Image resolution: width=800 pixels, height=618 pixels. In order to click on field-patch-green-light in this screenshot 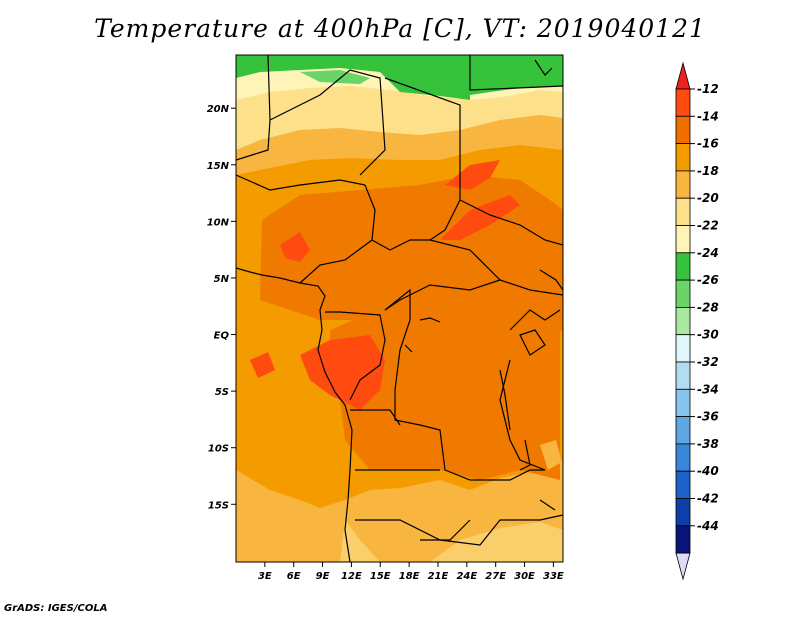, I will do `click(335, 77)`.